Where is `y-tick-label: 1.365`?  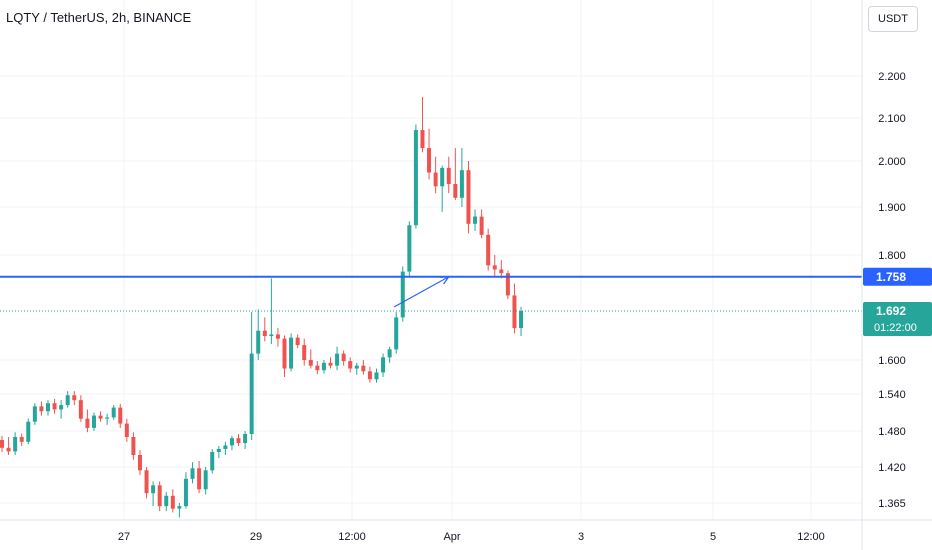
y-tick-label: 1.365 is located at coordinates (892, 504).